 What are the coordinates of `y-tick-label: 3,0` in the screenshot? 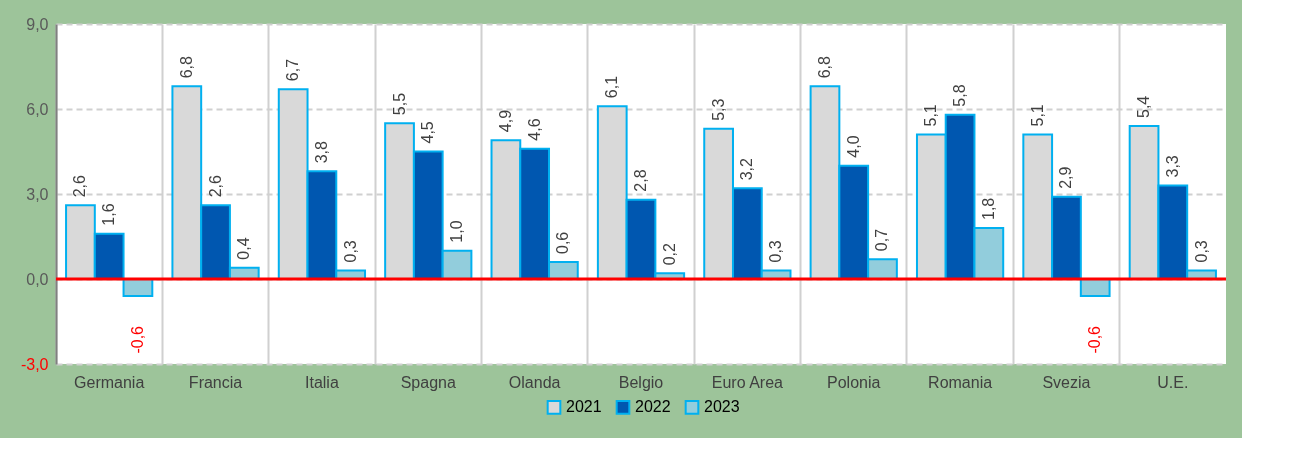 It's located at (37, 194).